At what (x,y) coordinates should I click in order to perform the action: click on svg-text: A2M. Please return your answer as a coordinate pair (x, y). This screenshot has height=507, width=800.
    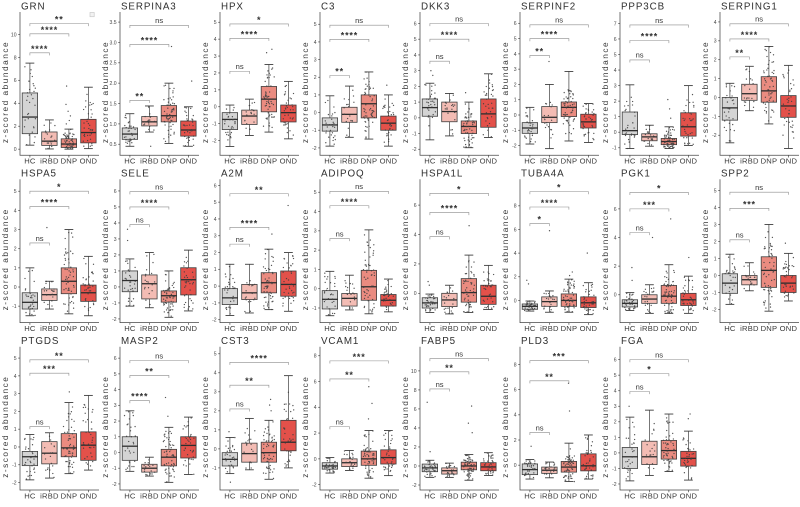
    Looking at the image, I should click on (232, 174).